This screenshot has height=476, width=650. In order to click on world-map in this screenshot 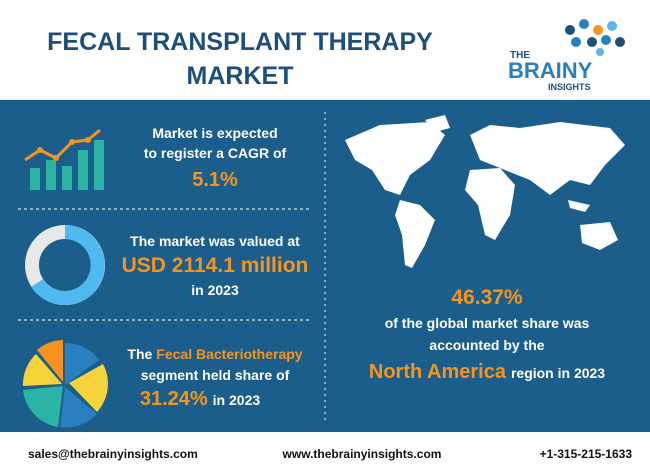, I will do `click(485, 191)`.